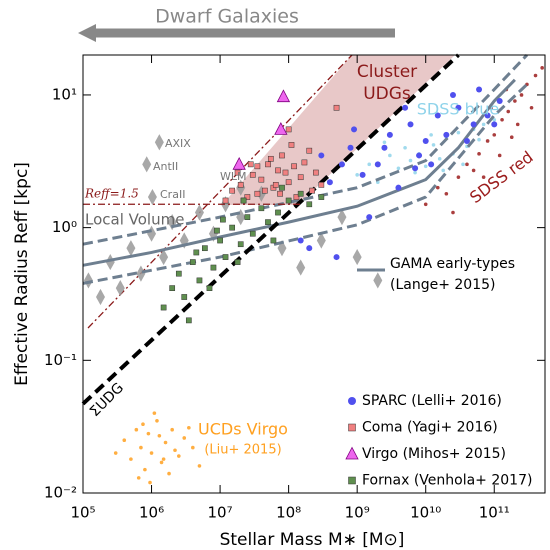 The height and width of the screenshot is (550, 550). Describe the element at coordinates (242, 450) in the screenshot. I see `cloud-note: (Liu+ 2015)` at that location.